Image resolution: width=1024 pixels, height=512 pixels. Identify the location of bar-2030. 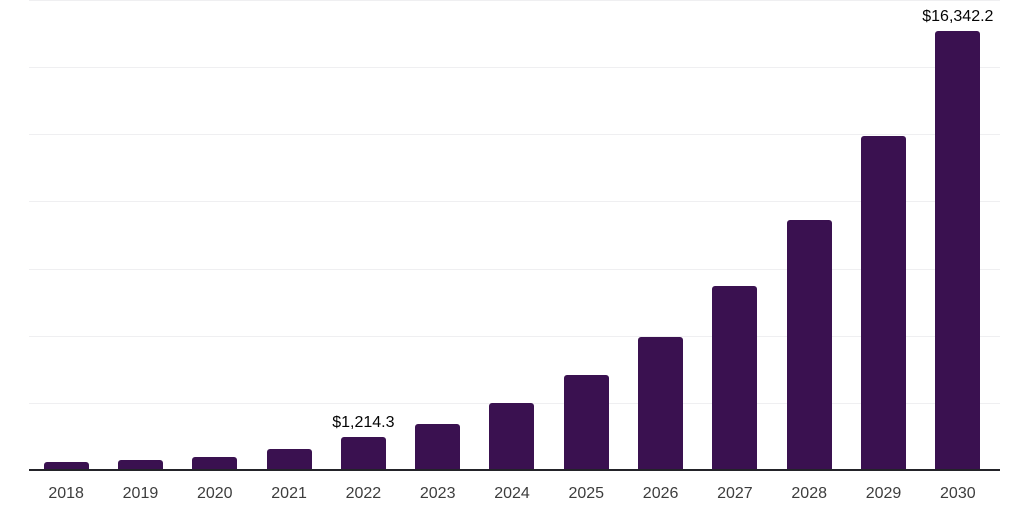
(957, 250).